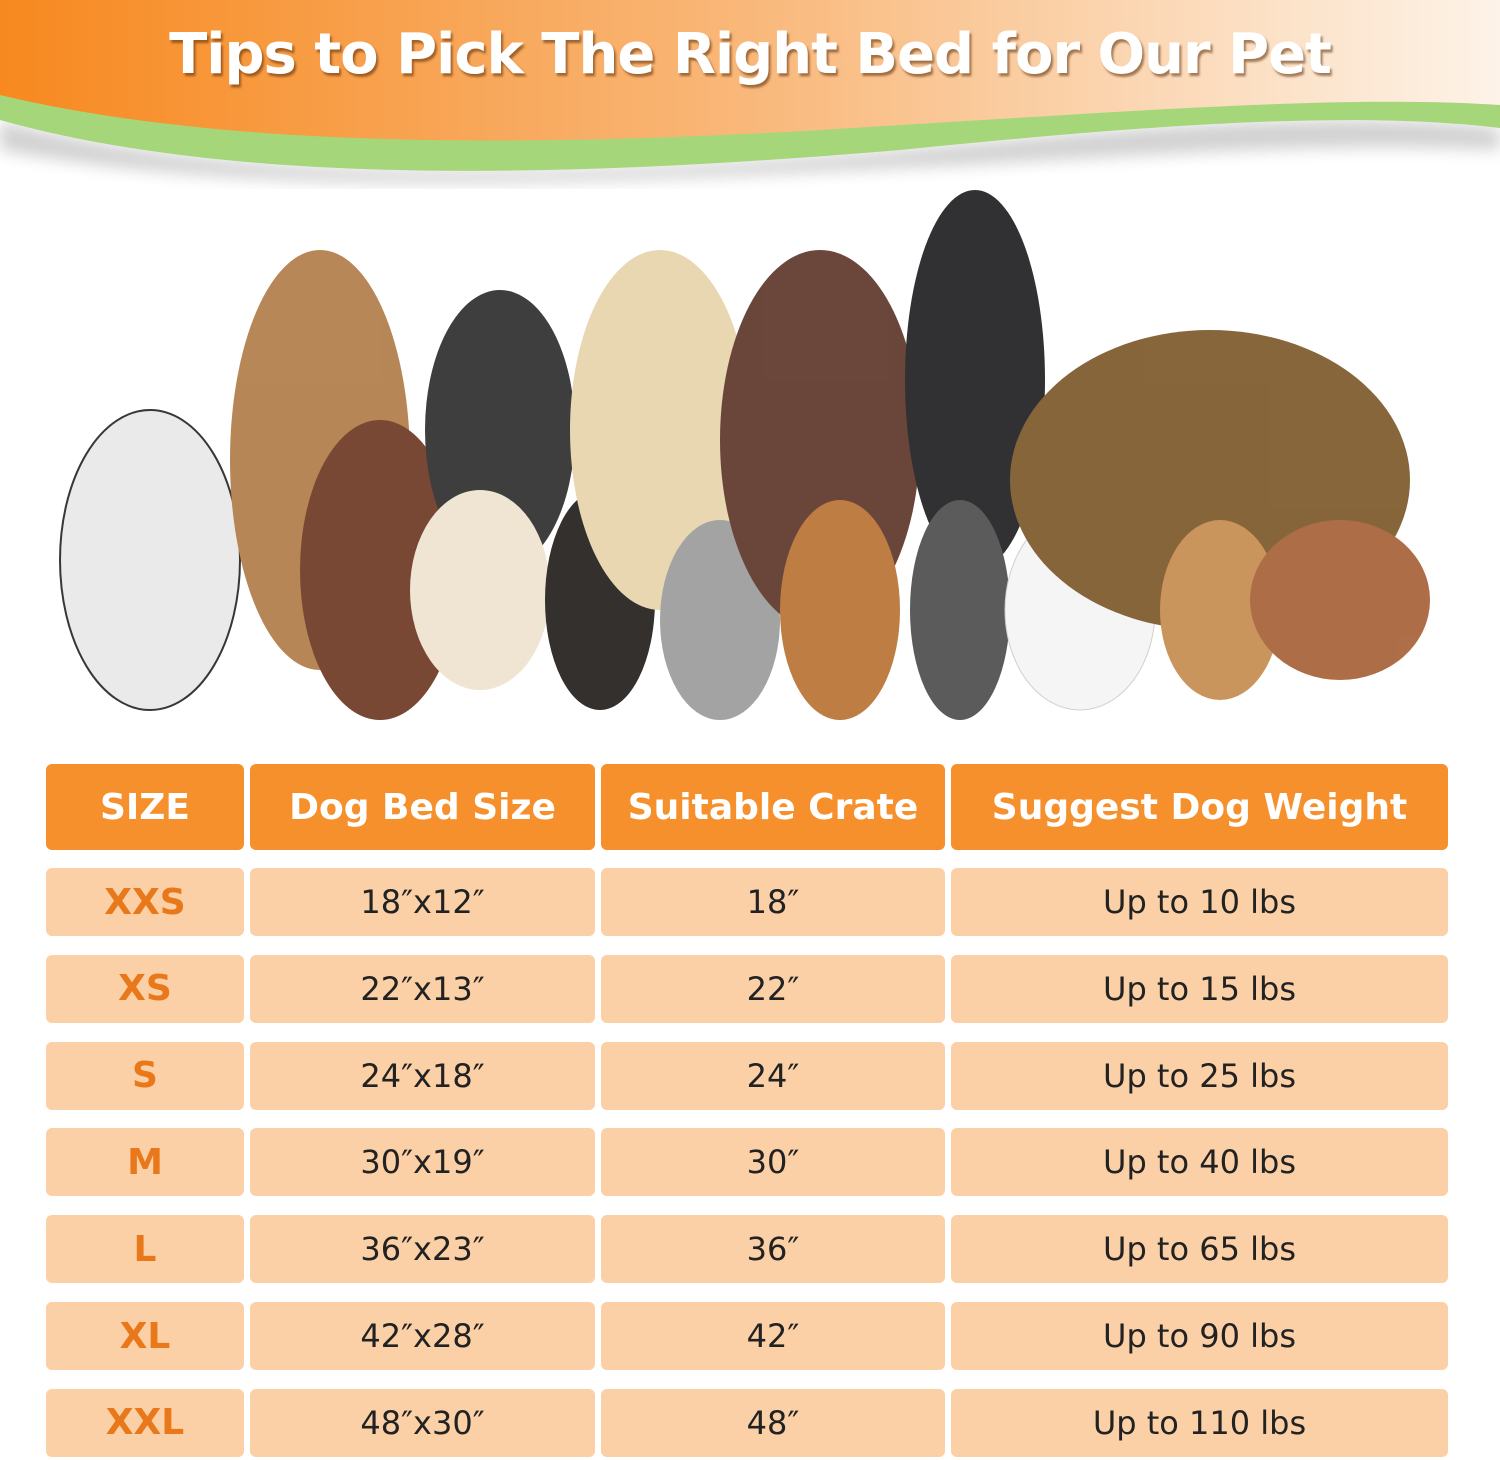  I want to click on header-size: SIZE, so click(145, 807).